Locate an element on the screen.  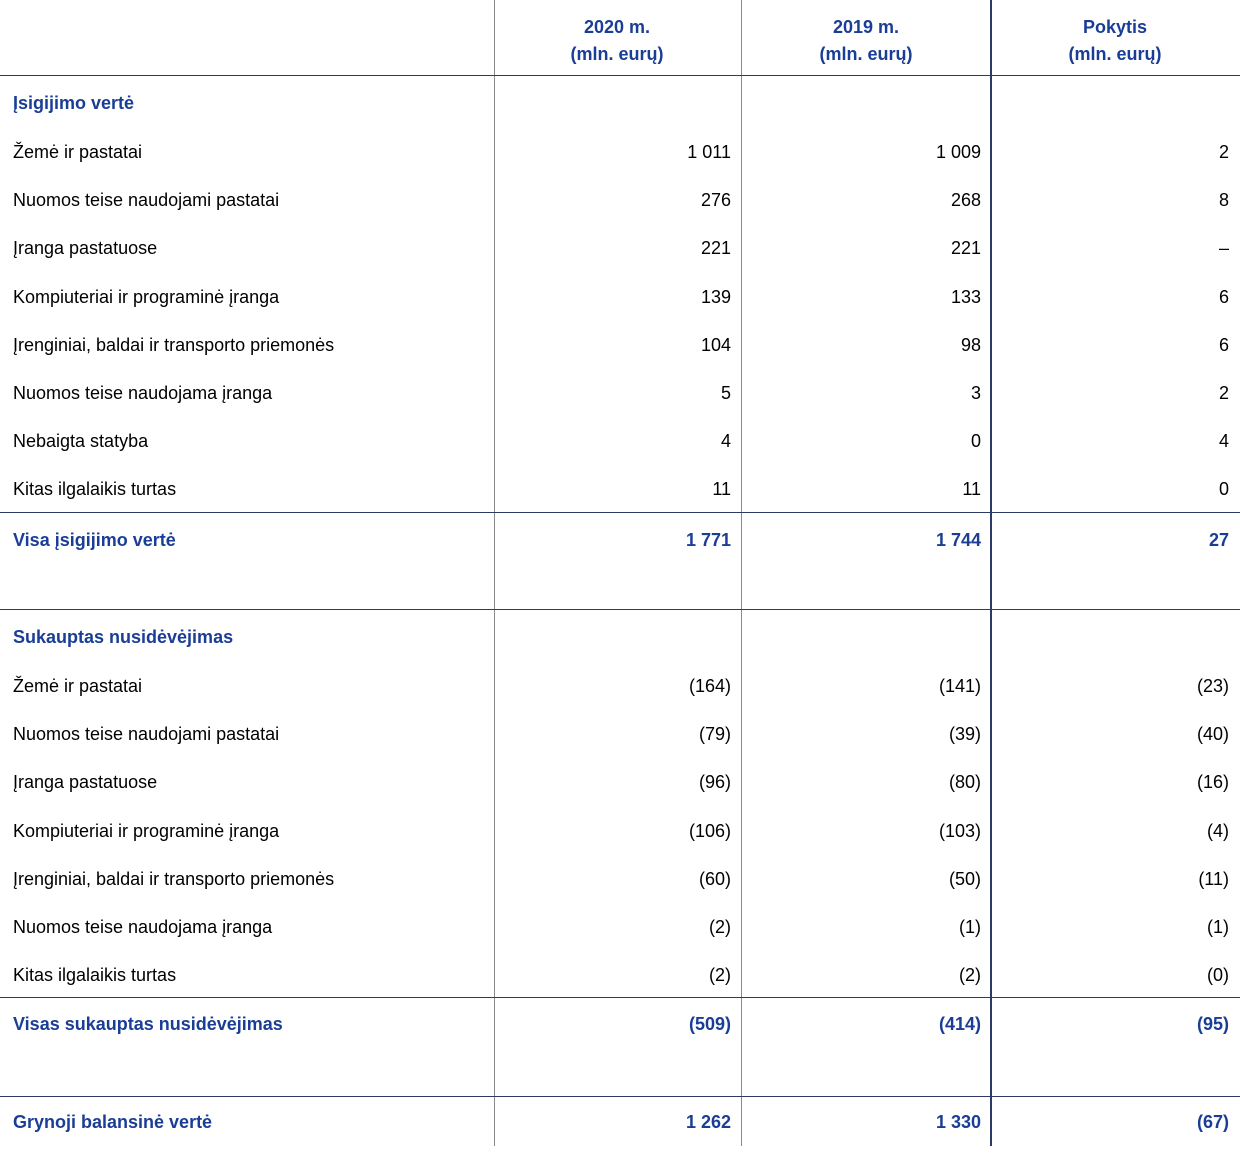
total-value: 1 771 is located at coordinates (708, 540).